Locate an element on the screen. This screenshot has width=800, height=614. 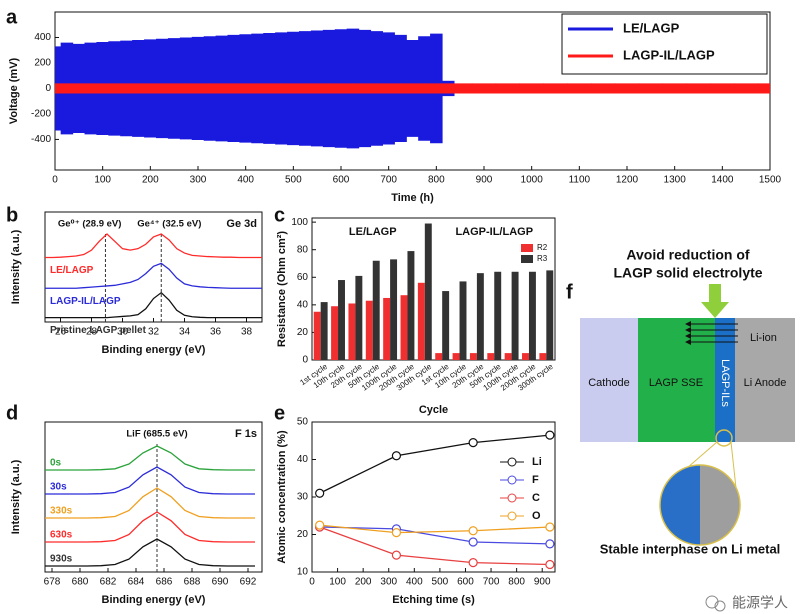
x-axis-label: Cycle is located at coordinates (433, 410).